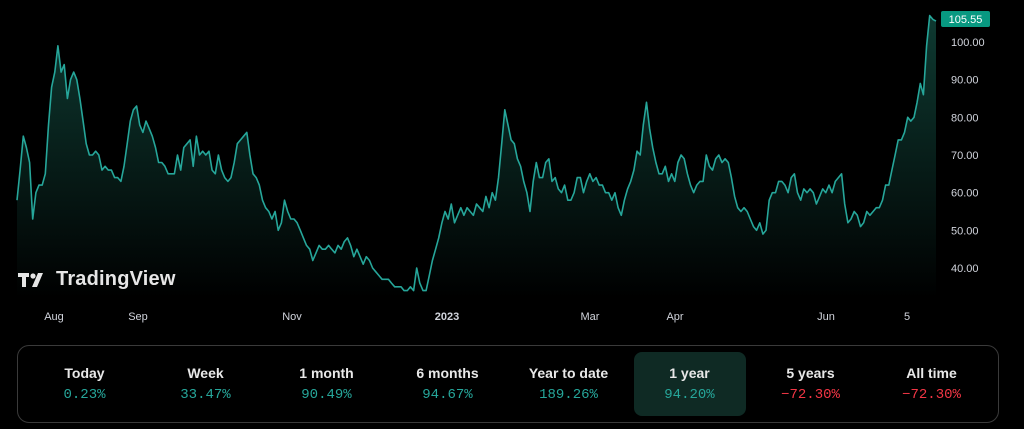 Image resolution: width=1024 pixels, height=429 pixels. I want to click on x-tick-label: Sep, so click(138, 317).